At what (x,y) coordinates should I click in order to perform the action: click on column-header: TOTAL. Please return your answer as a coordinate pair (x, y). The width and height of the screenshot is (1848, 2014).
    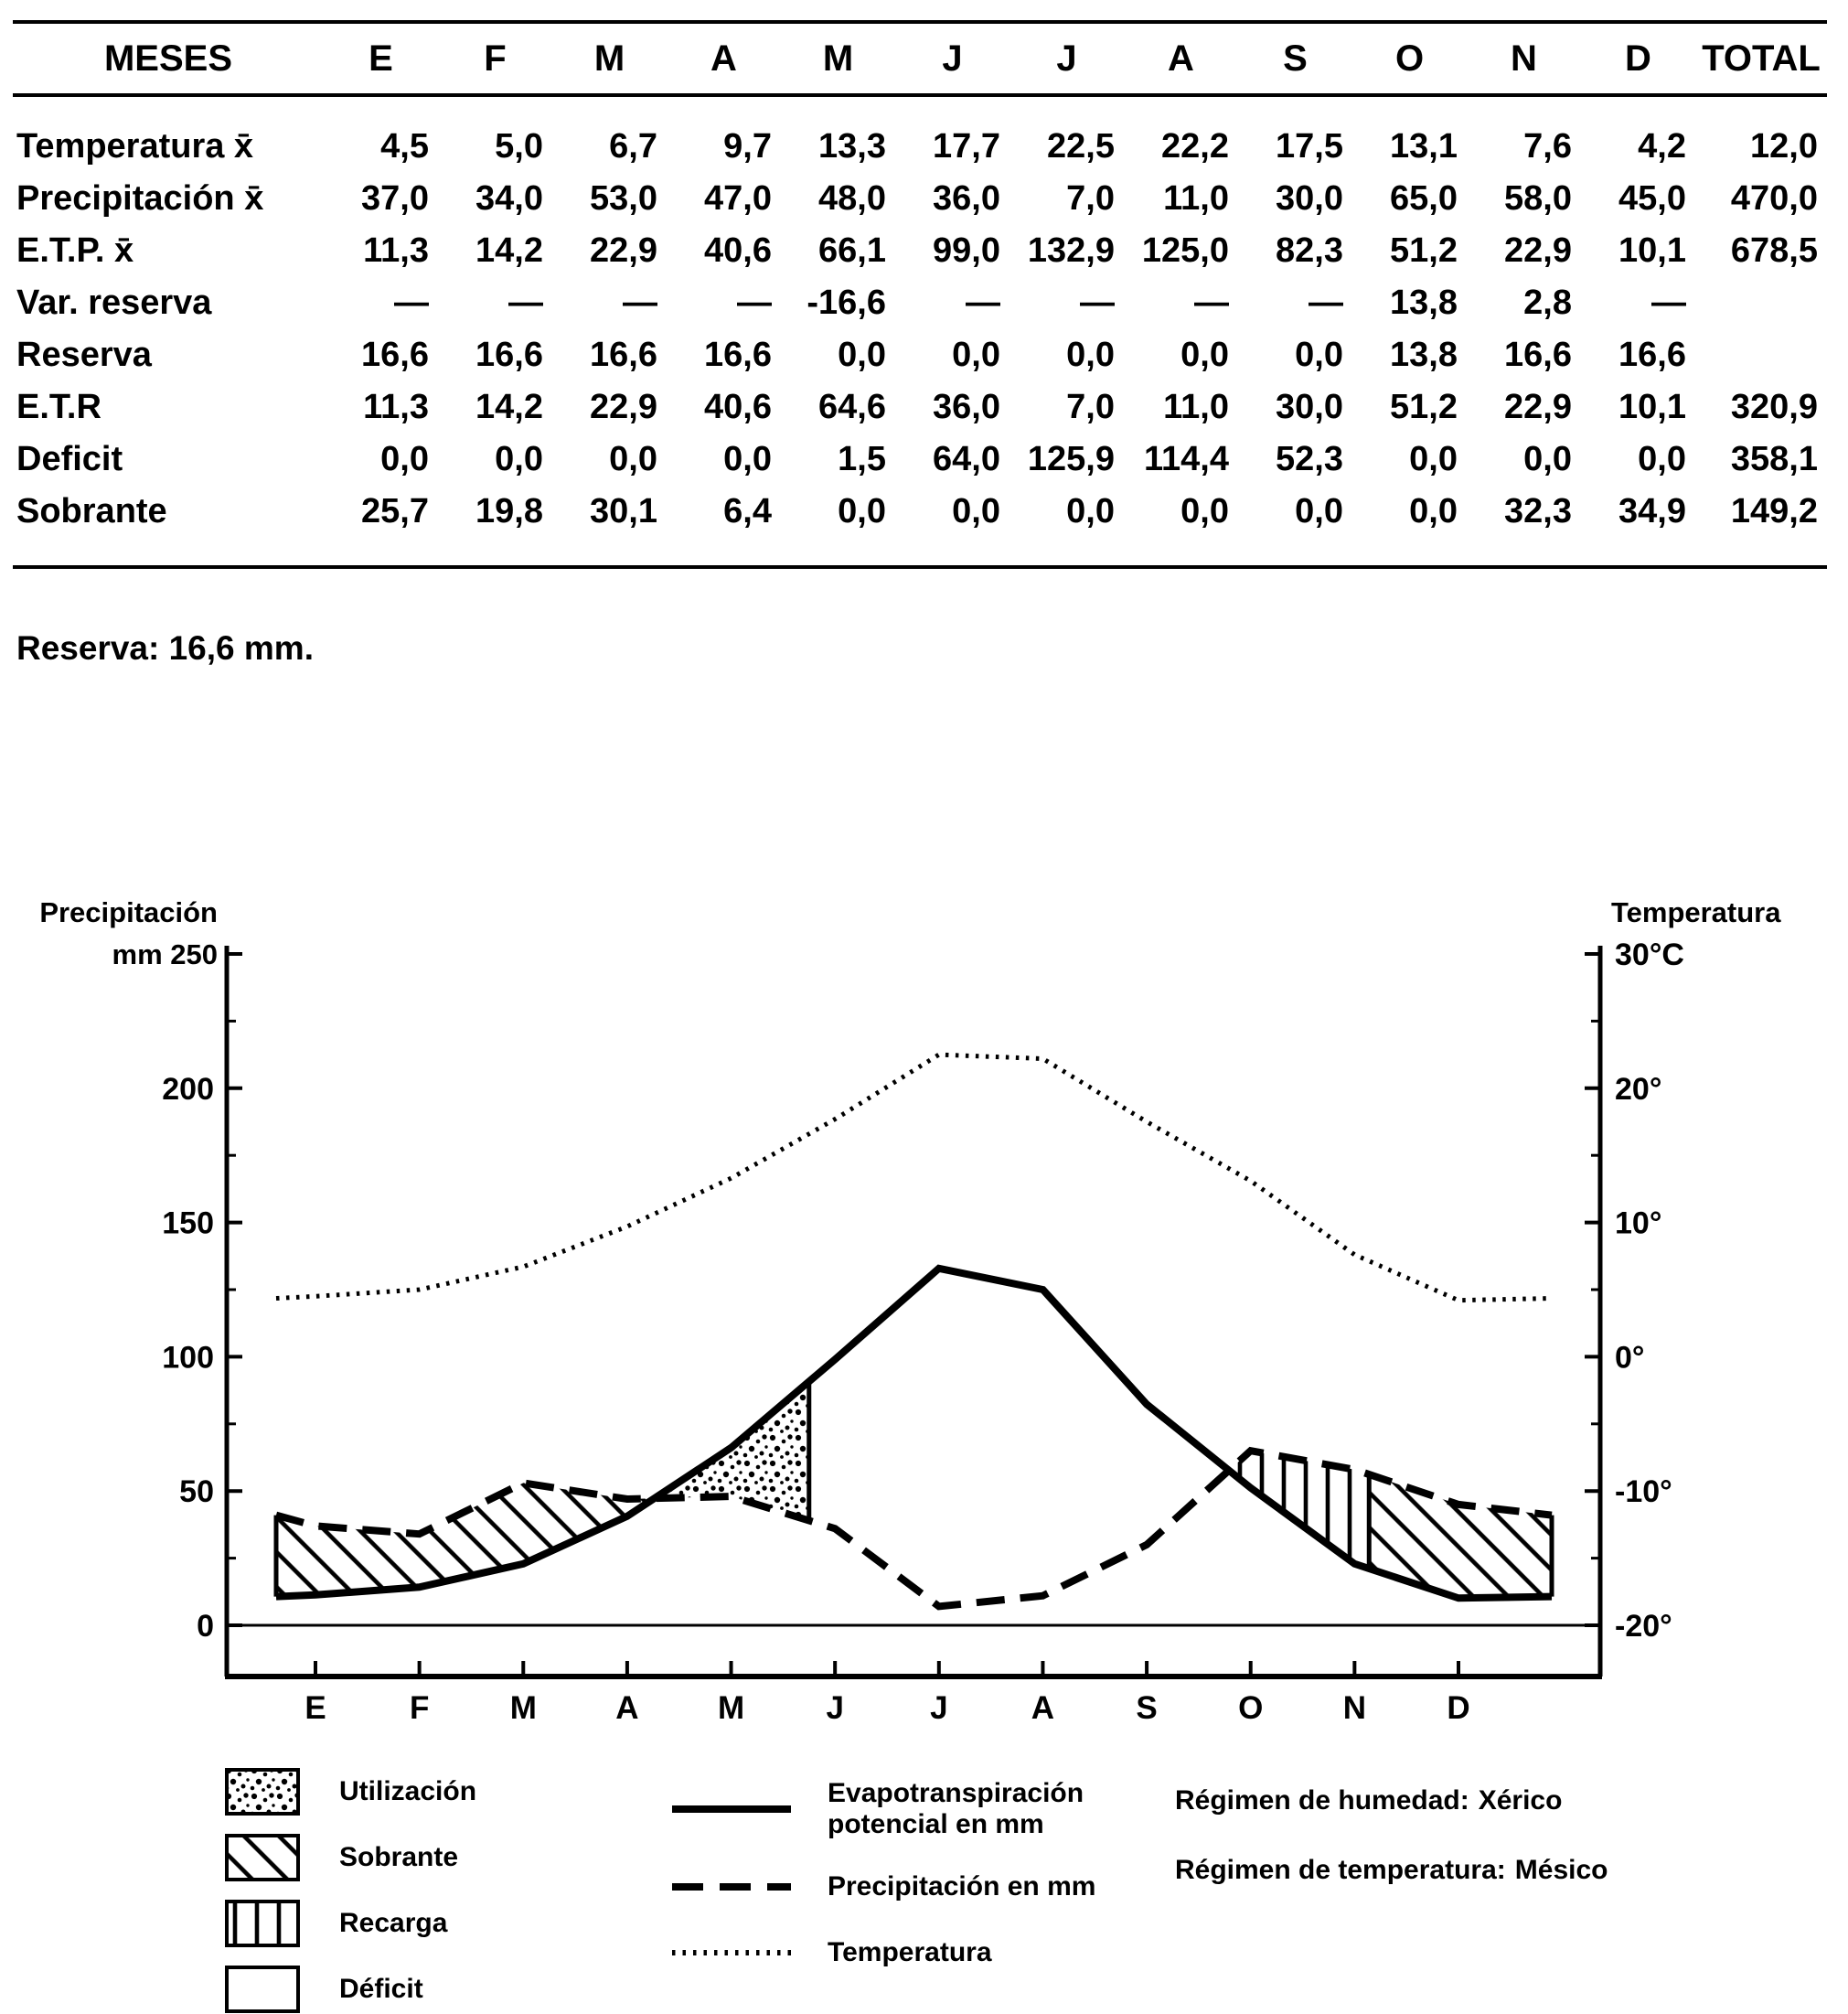
    Looking at the image, I should click on (1761, 59).